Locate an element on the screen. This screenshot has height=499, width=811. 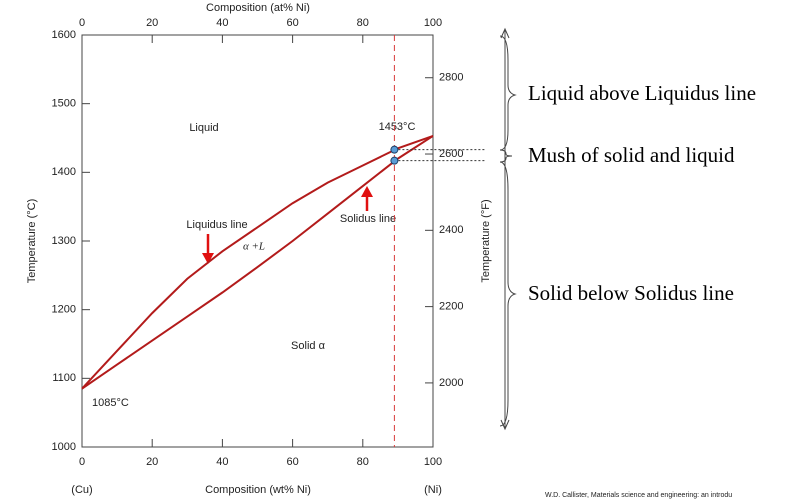
x-tick-label: 20 is located at coordinates (152, 462).